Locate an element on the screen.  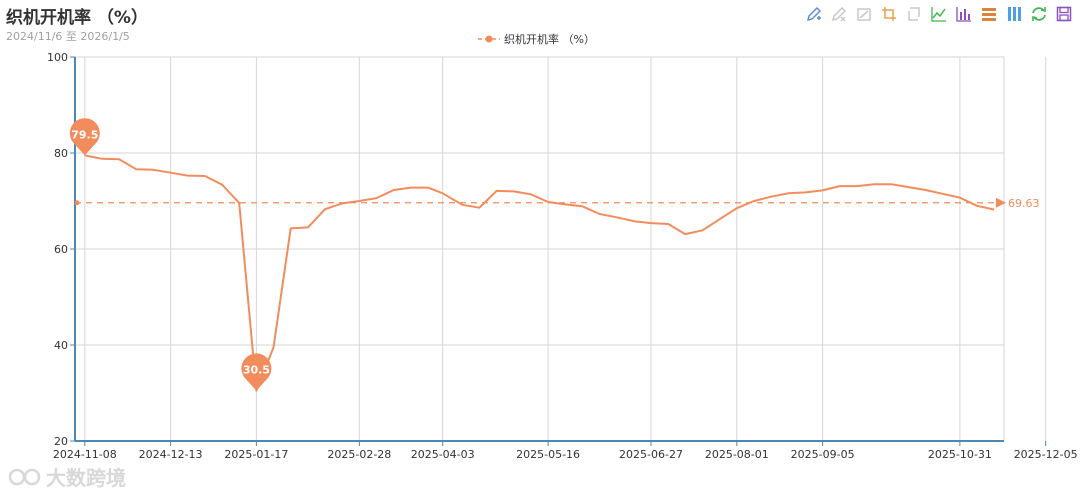
x-tick-label: 2025-01-17 is located at coordinates (256, 454).